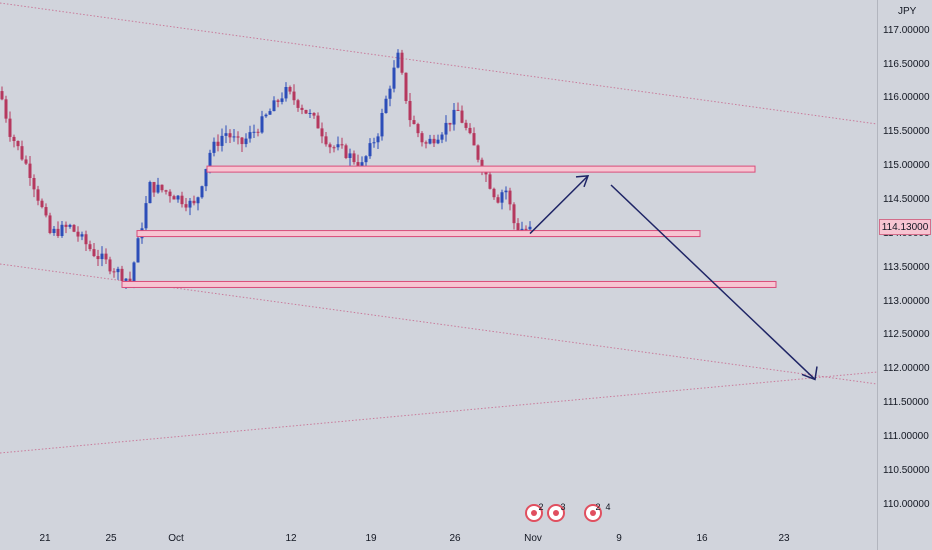  What do you see at coordinates (906, 64) in the screenshot?
I see `y-tick: 116.50000` at bounding box center [906, 64].